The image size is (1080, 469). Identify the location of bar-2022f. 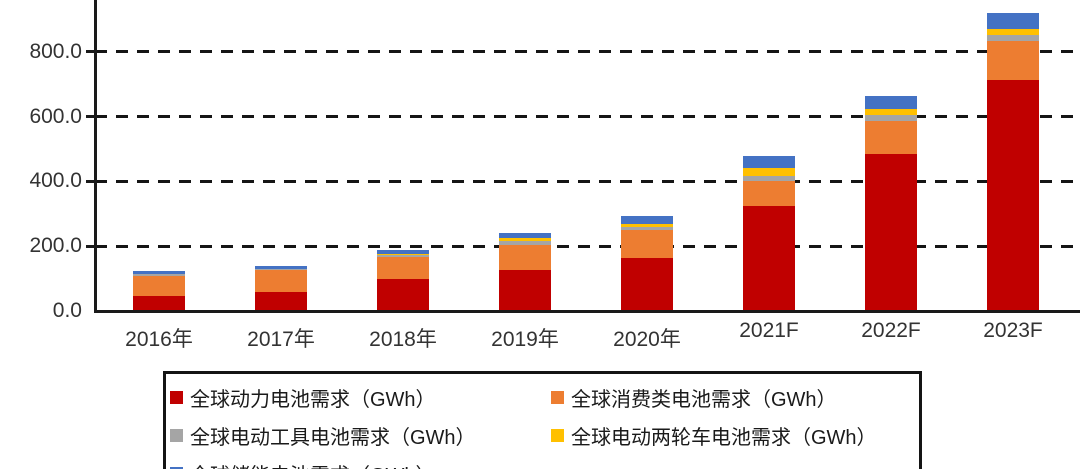
(891, 203).